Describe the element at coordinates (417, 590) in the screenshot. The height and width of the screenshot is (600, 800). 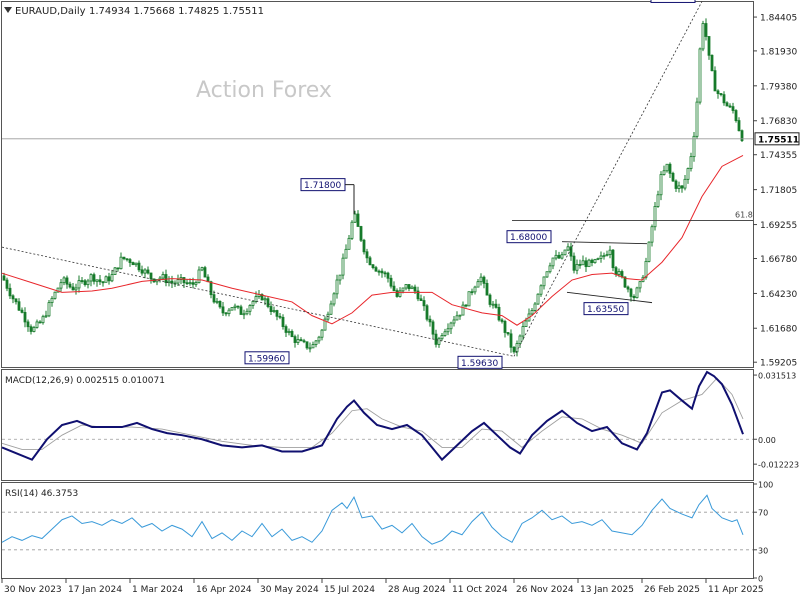
I see `time-axis-label: 28 Aug 2024` at that location.